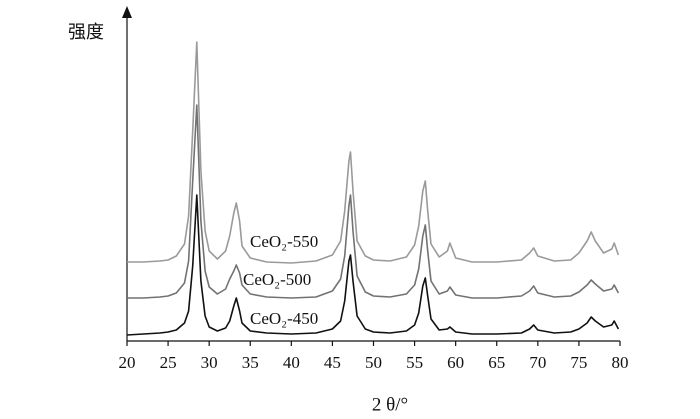  Describe the element at coordinates (455, 362) in the screenshot. I see `x-tick-label: 60` at that location.